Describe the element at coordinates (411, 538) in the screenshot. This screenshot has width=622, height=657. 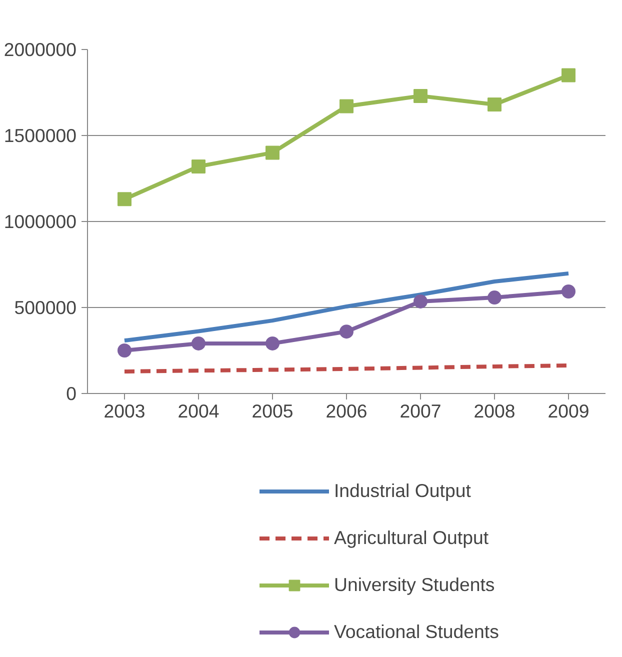
I see `legend-label: Agricultural Output` at that location.